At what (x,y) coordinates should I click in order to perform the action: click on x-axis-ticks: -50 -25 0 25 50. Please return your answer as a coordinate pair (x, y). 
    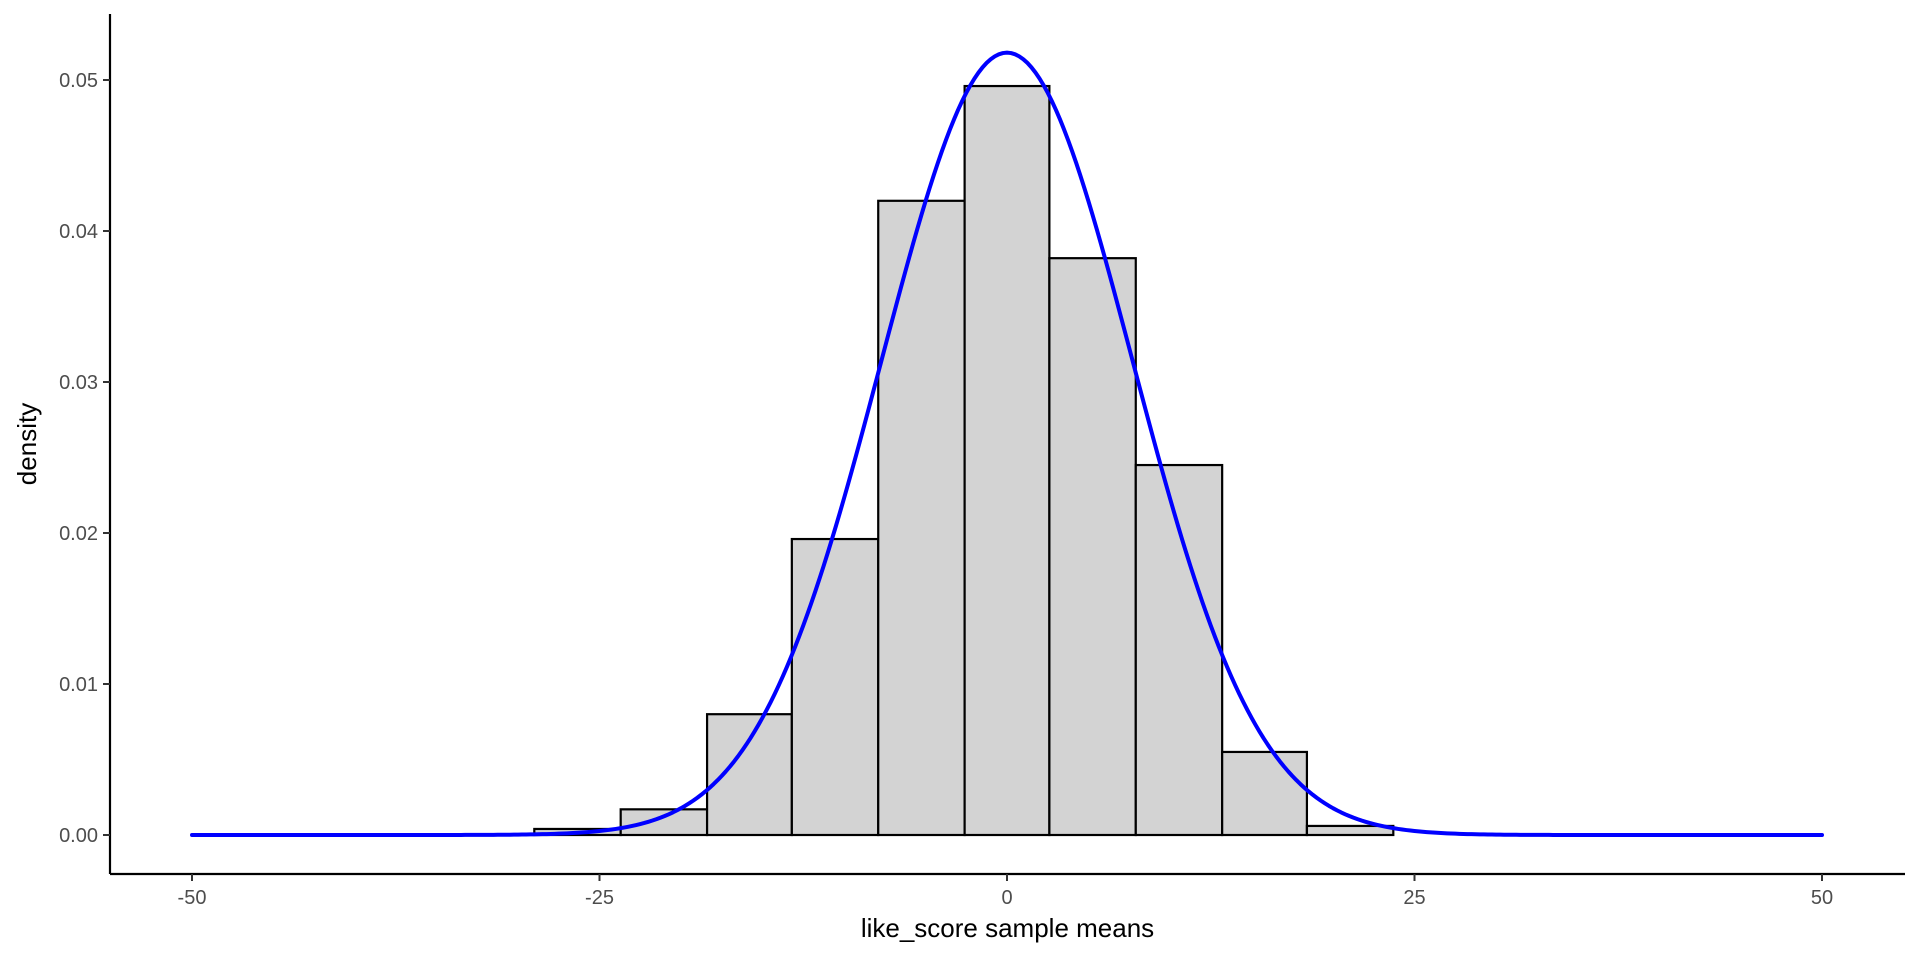
    Looking at the image, I should click on (1005, 891).